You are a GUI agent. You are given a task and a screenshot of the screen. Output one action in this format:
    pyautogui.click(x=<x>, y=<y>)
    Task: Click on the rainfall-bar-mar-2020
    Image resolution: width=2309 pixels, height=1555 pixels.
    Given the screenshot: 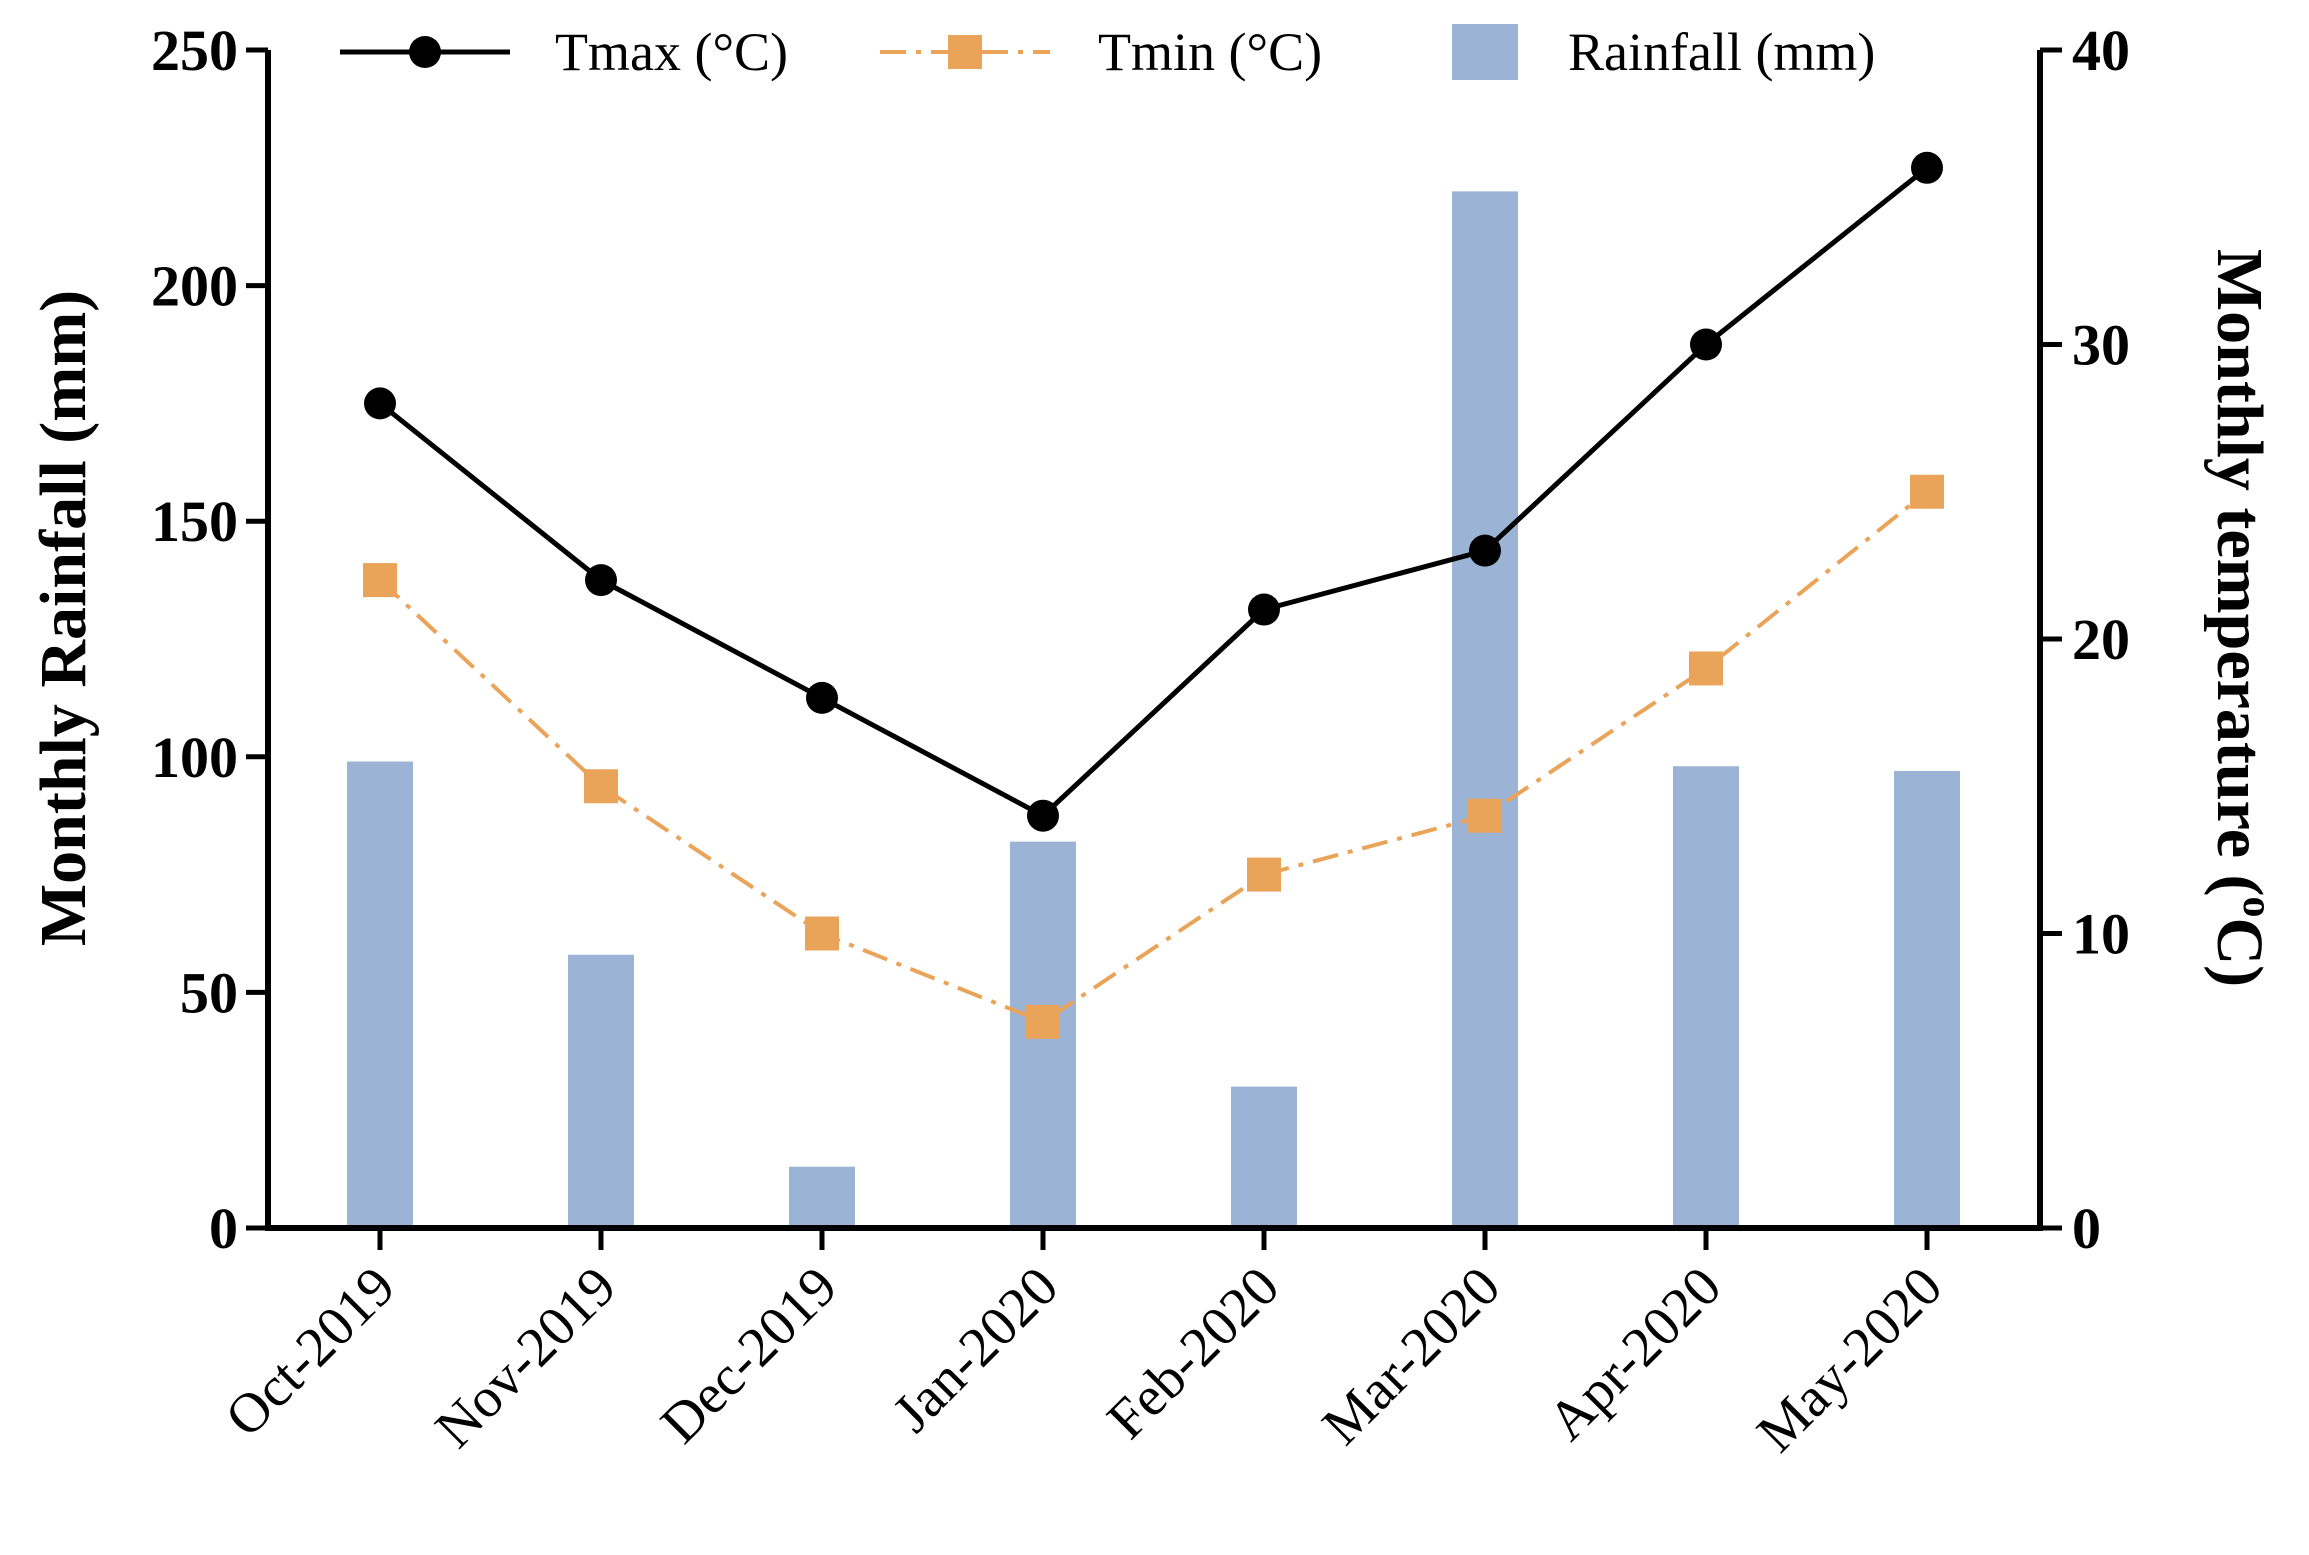 What is the action you would take?
    pyautogui.click(x=1485, y=710)
    